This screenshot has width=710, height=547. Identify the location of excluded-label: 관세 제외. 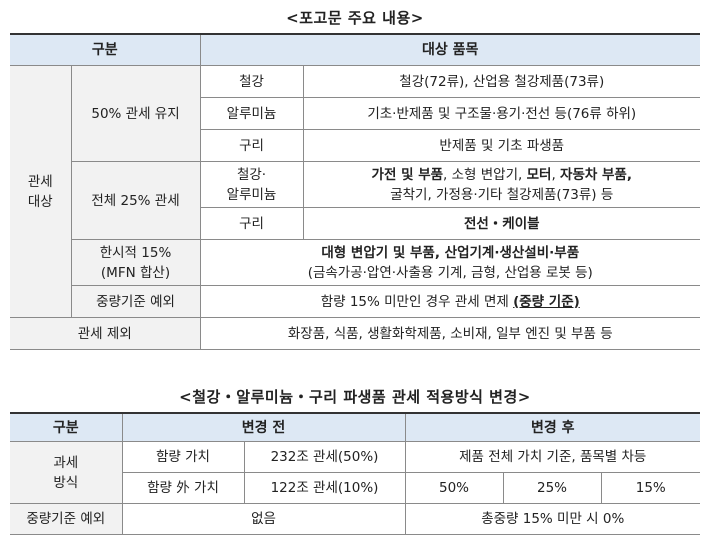
(105, 333).